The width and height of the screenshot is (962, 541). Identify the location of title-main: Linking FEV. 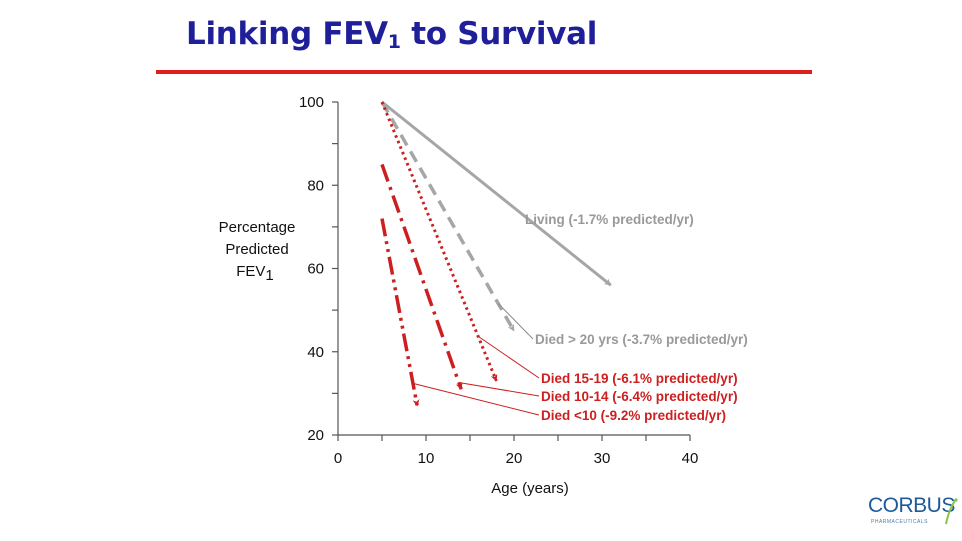
(287, 34).